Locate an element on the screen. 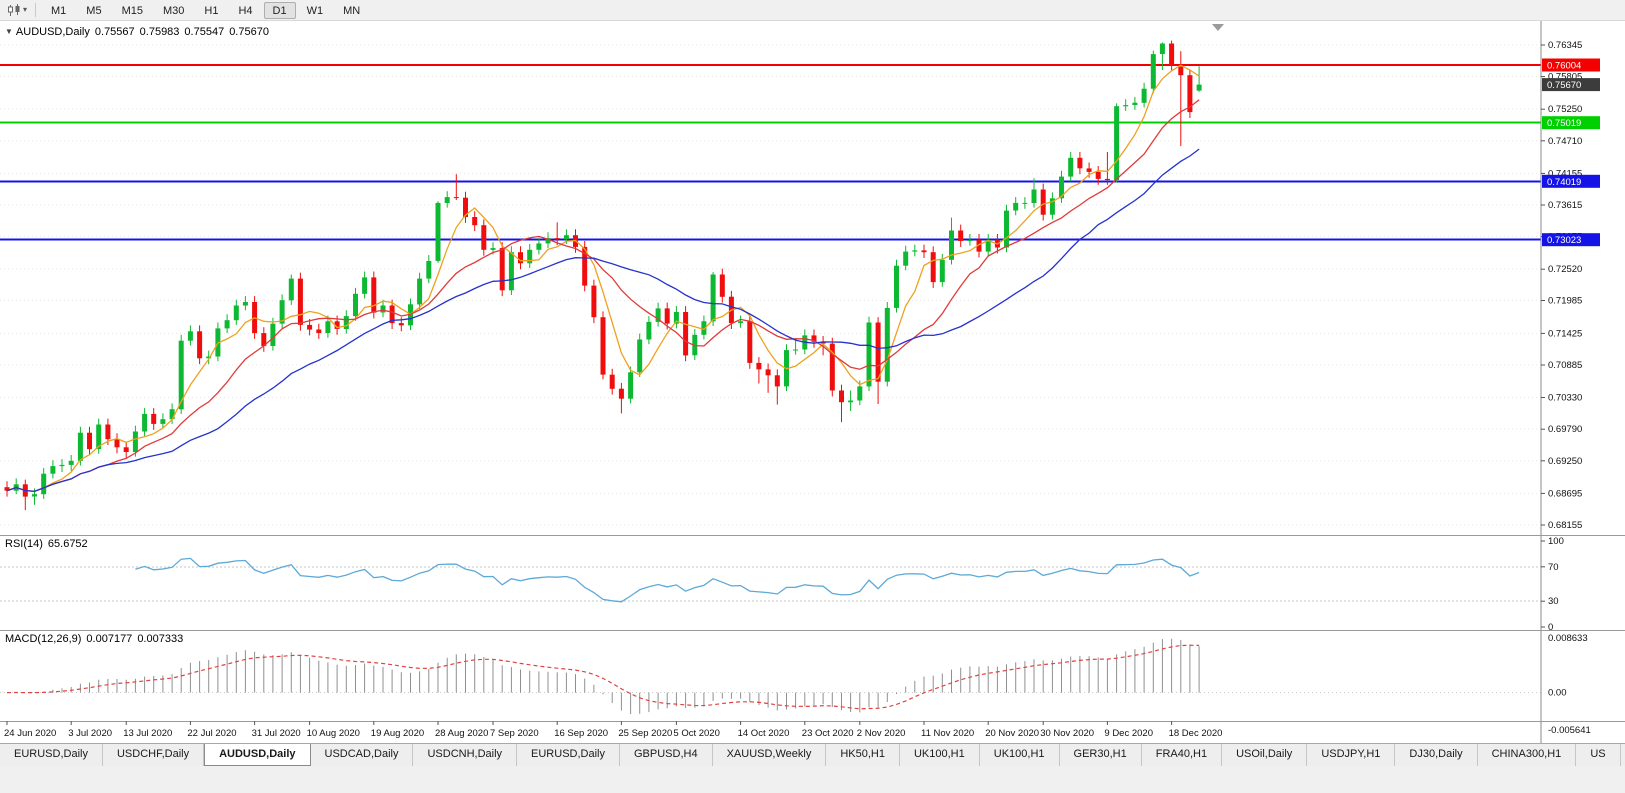 Image resolution: width=1625 pixels, height=793 pixels. svg-text: 70 is located at coordinates (1553, 567).